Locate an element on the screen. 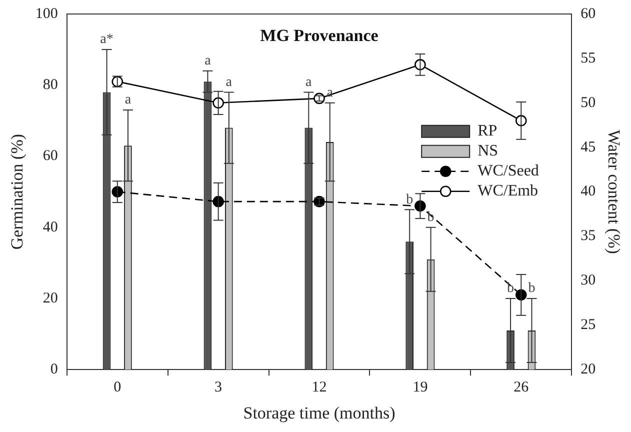 The image size is (631, 432). y2-tick-label: 20 is located at coordinates (588, 370).